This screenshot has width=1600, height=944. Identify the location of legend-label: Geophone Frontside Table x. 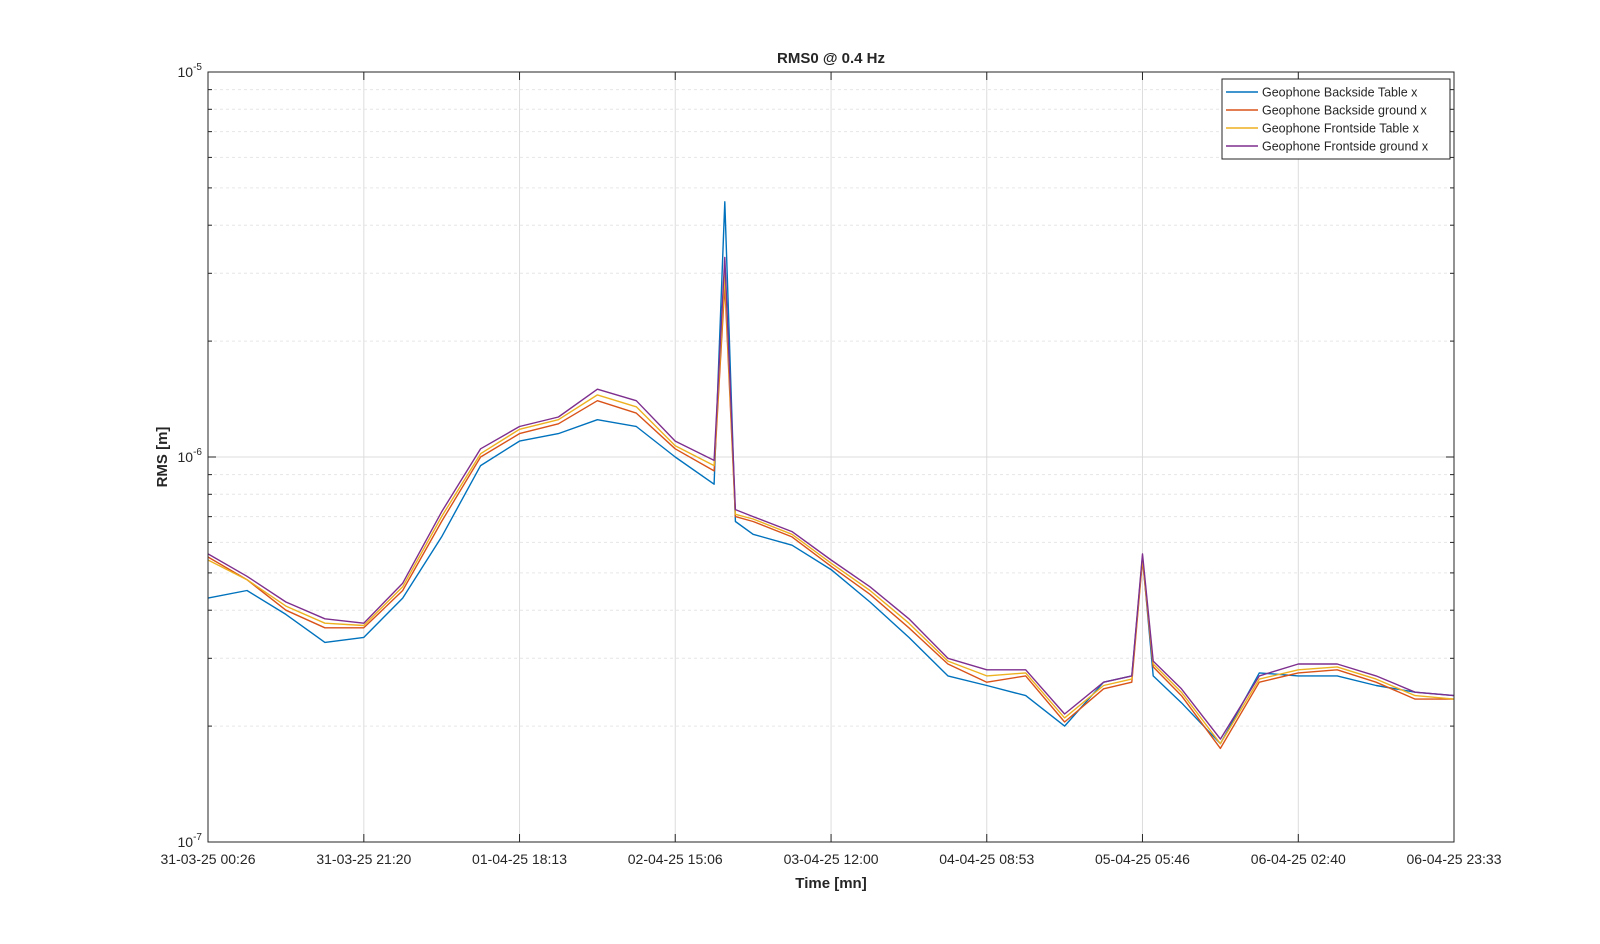
(1341, 129).